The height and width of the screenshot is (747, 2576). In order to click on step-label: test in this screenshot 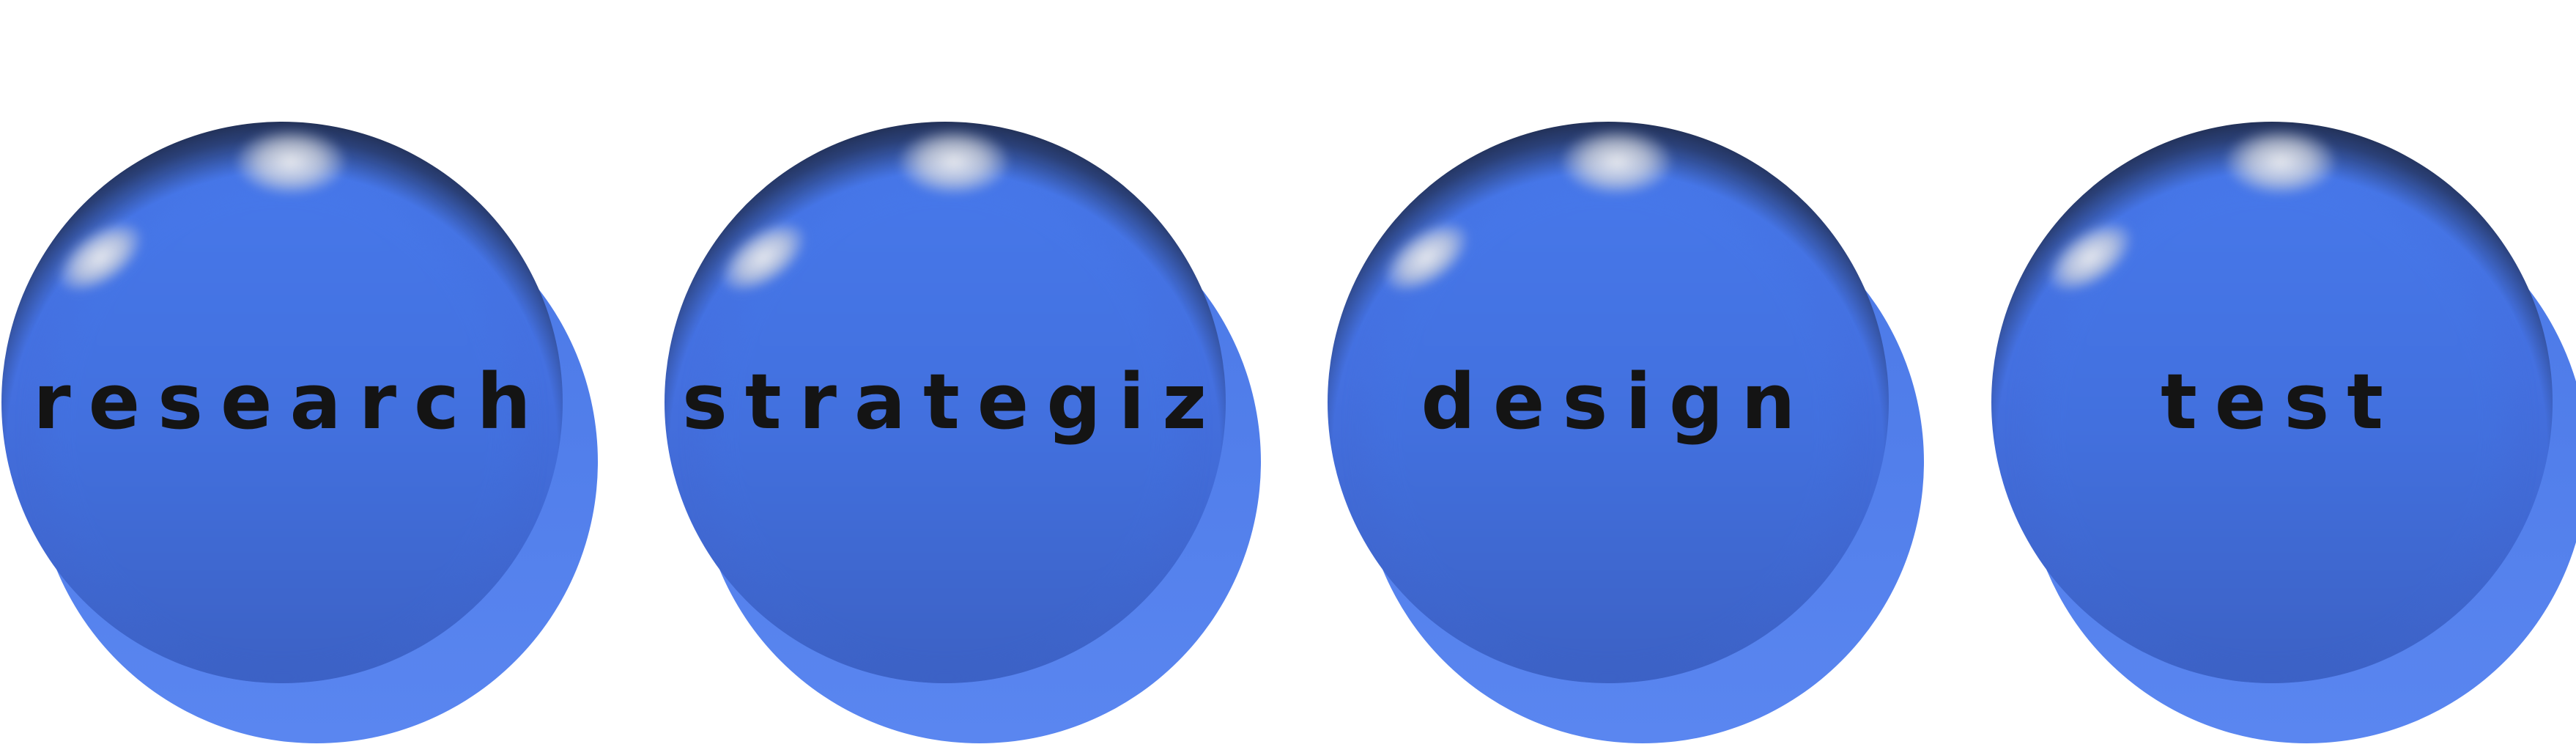, I will do `click(2281, 401)`.